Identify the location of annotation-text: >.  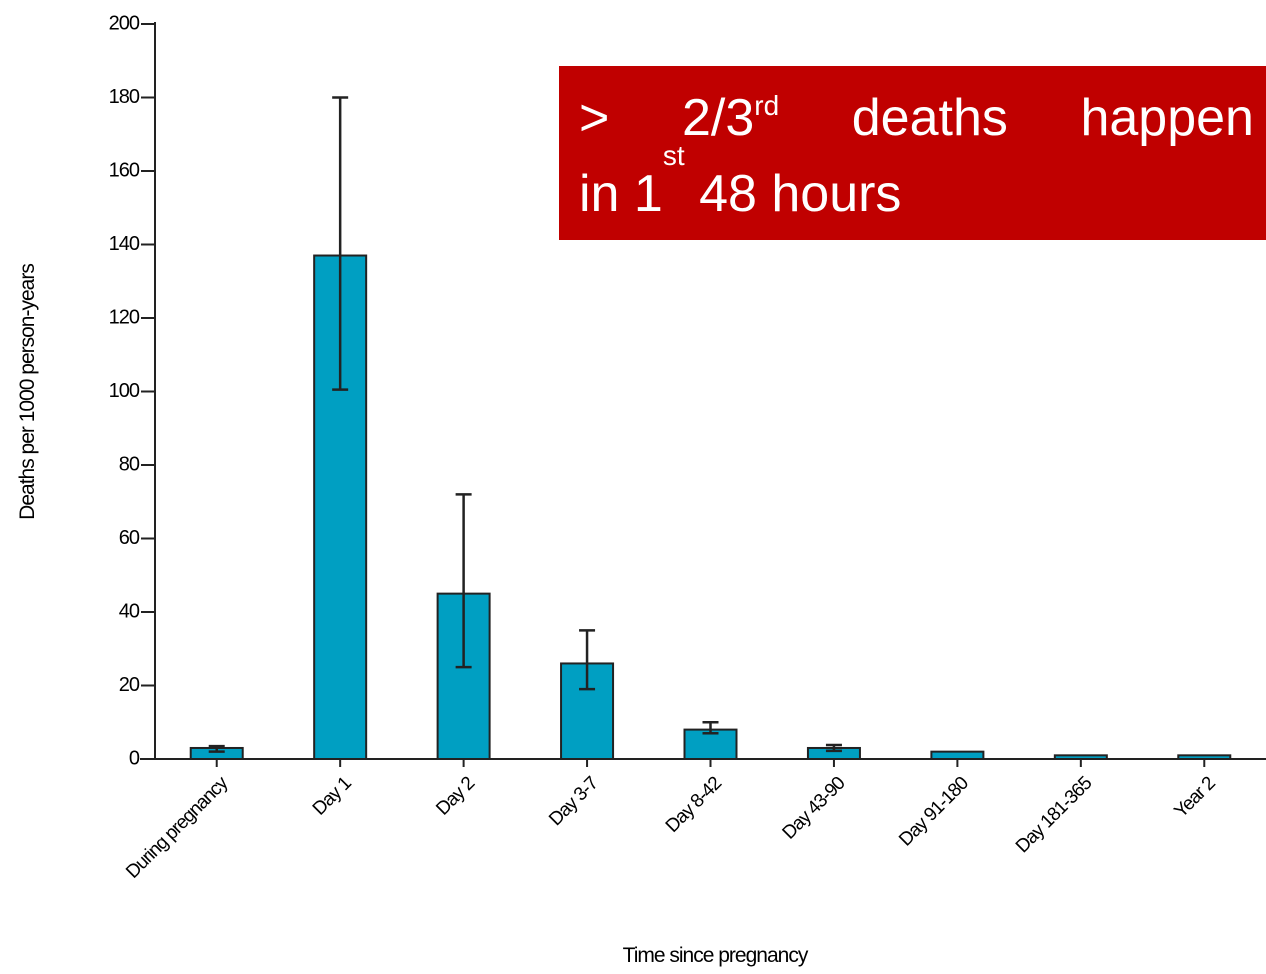
(594, 118).